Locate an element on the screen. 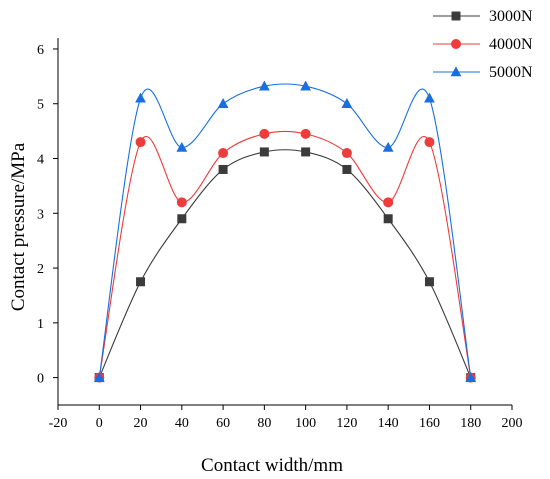 This screenshot has height=479, width=550. y-tick-label: 5 is located at coordinates (40, 105).